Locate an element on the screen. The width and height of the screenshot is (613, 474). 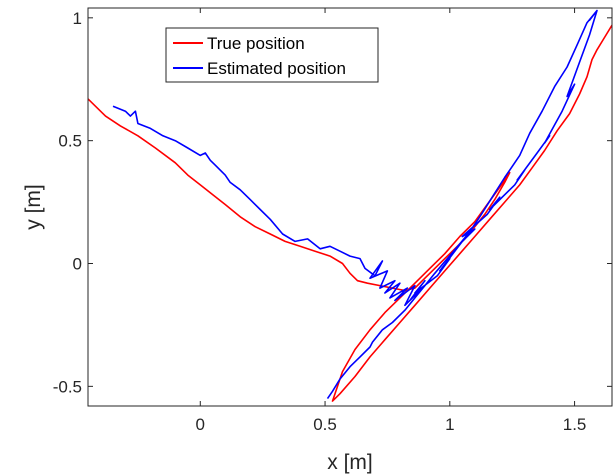
legend-box is located at coordinates (272, 55).